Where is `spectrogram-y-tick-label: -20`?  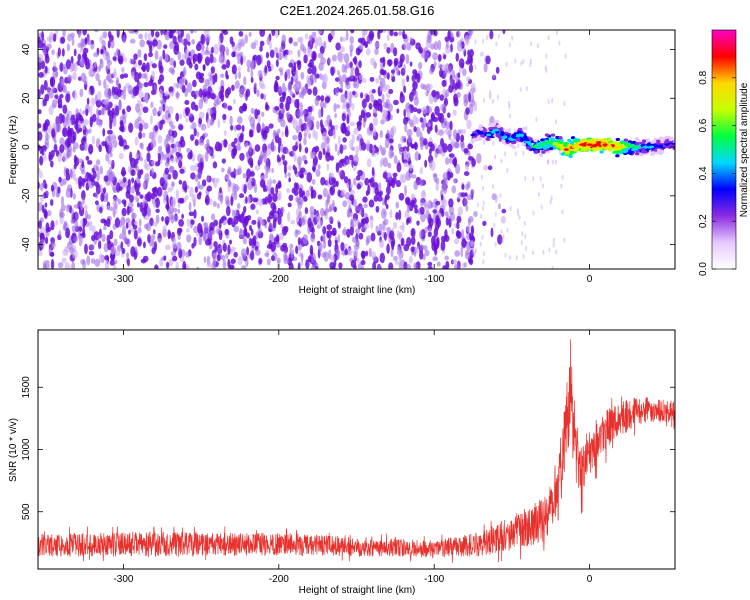
spectrogram-y-tick-label: -20 is located at coordinates (26, 195).